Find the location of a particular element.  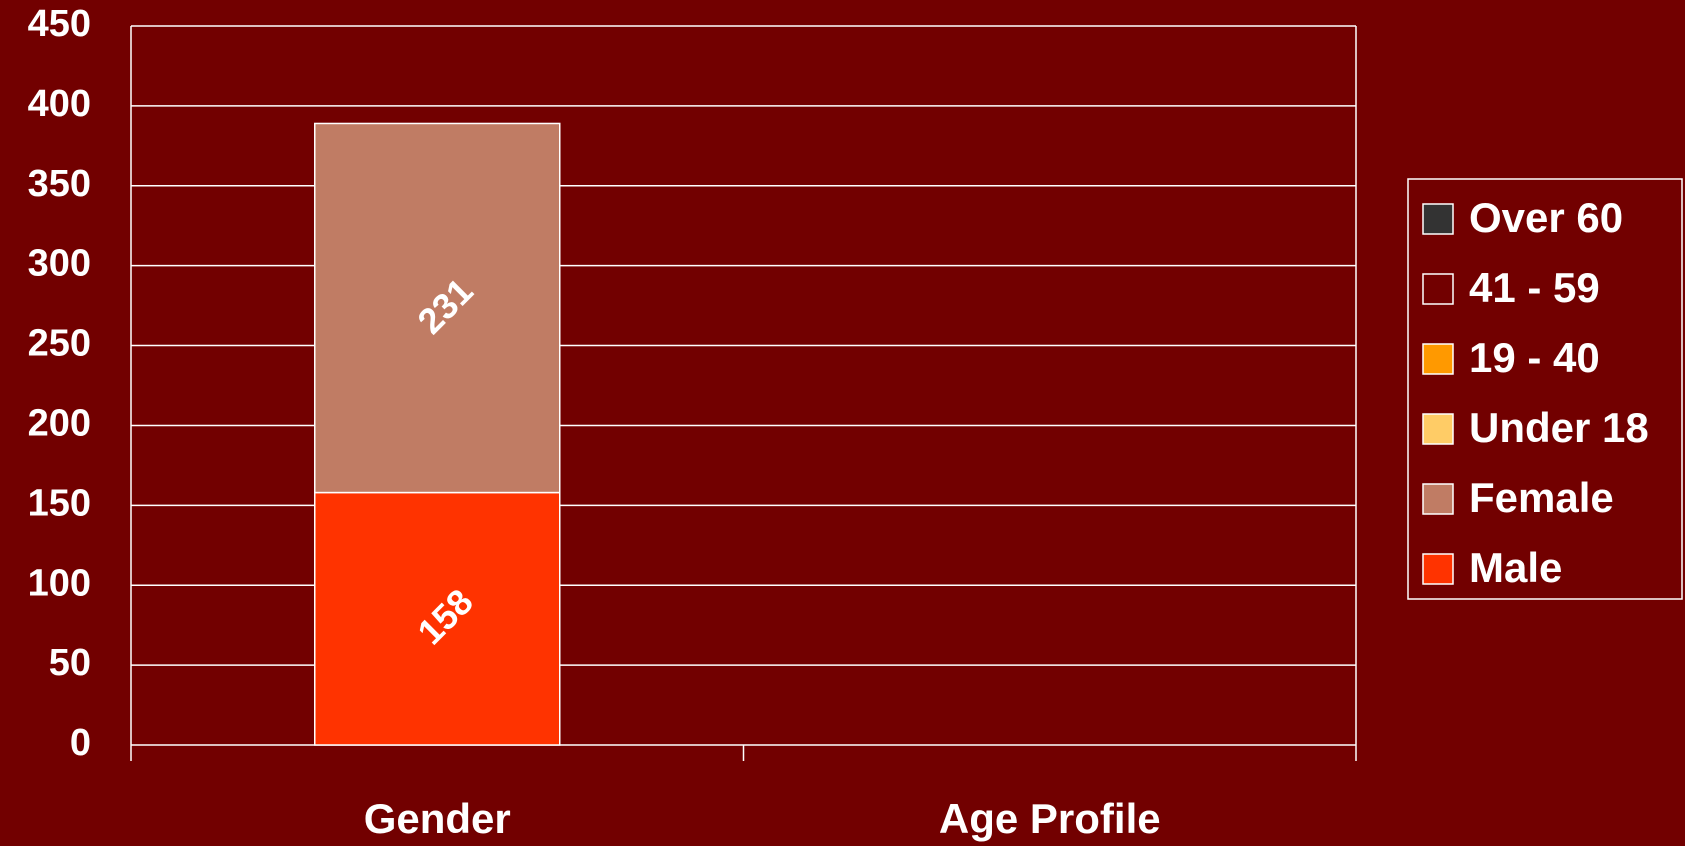

x-tick-label: Gender is located at coordinates (437, 818).